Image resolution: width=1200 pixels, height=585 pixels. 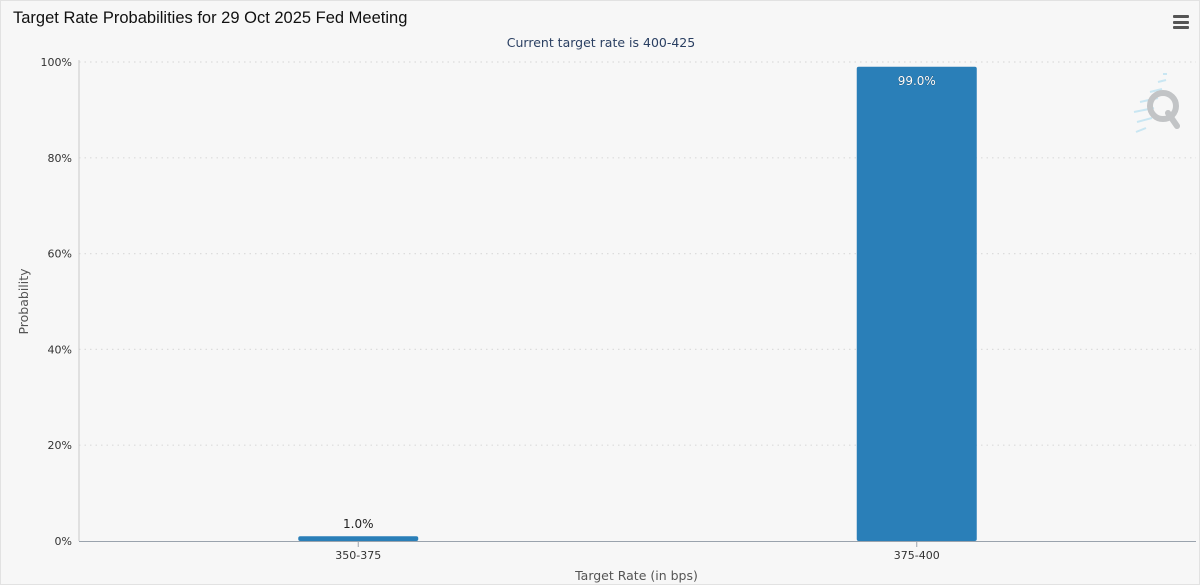 I want to click on y-tick-label: 20%, so click(x=60, y=445).